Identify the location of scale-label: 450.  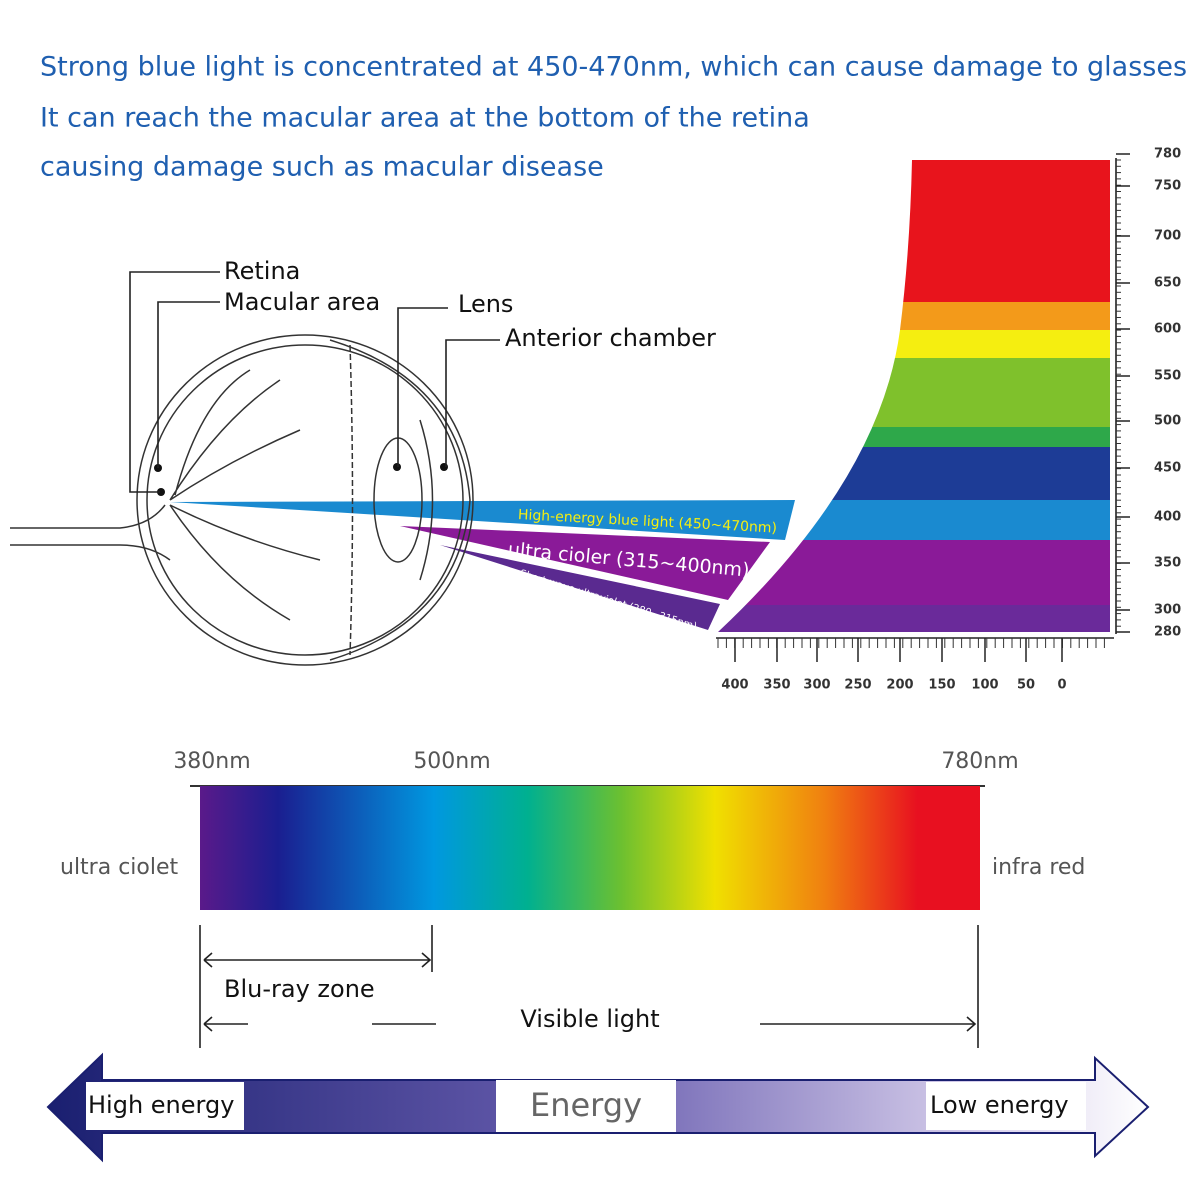
(1167, 468).